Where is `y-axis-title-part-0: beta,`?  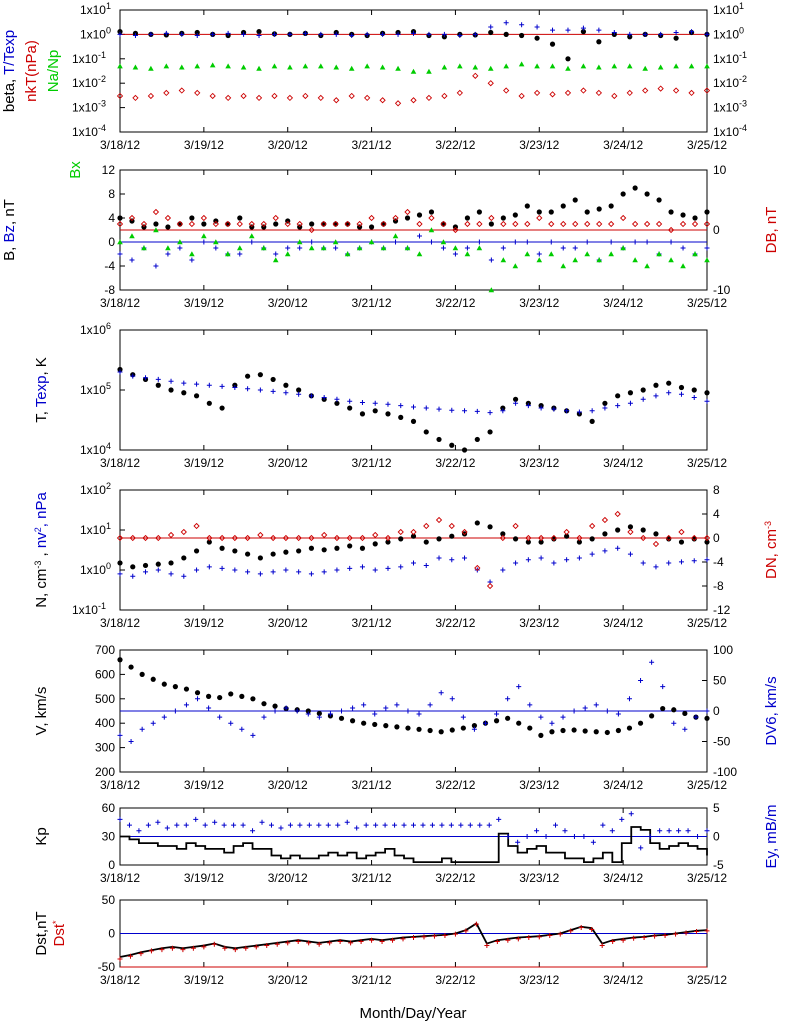
y-axis-title-part-0: beta, is located at coordinates (9, 93).